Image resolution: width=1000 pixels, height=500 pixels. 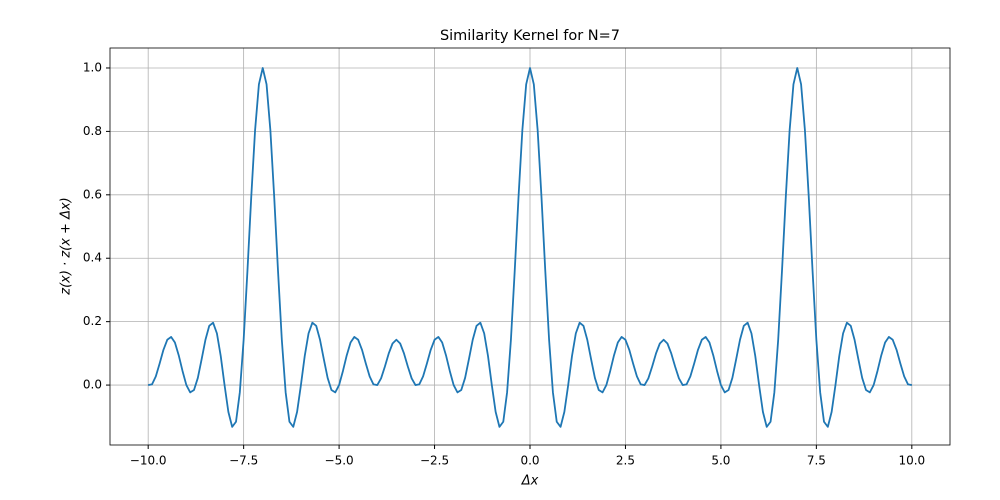 I want to click on y-tick-label: 0.2, so click(x=92, y=321).